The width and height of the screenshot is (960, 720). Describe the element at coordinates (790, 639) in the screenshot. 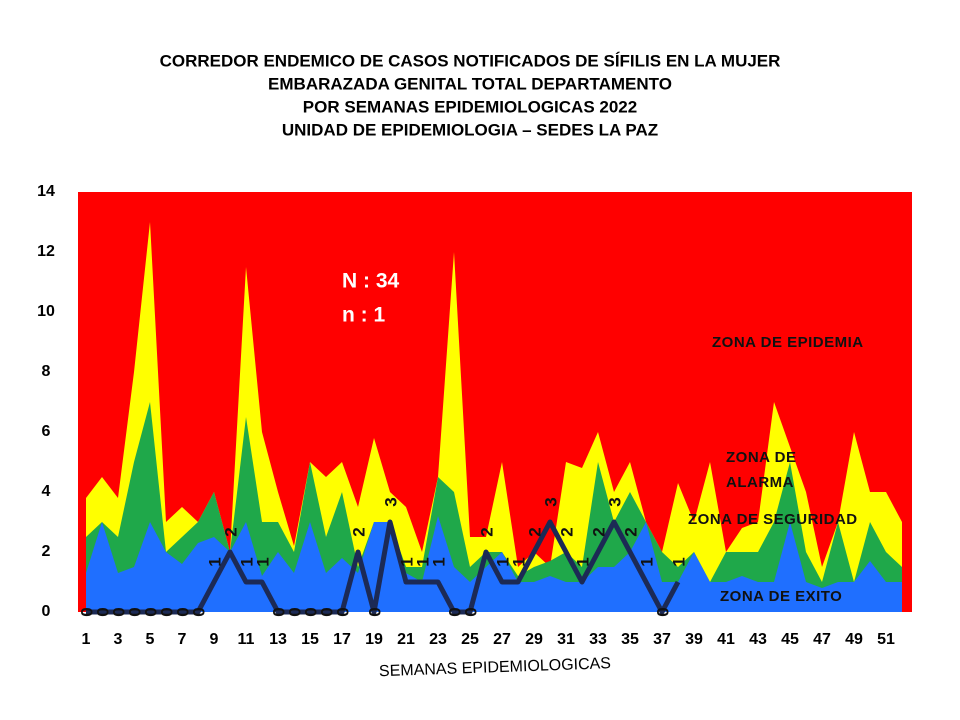

I see `x-tick-label: 45` at that location.